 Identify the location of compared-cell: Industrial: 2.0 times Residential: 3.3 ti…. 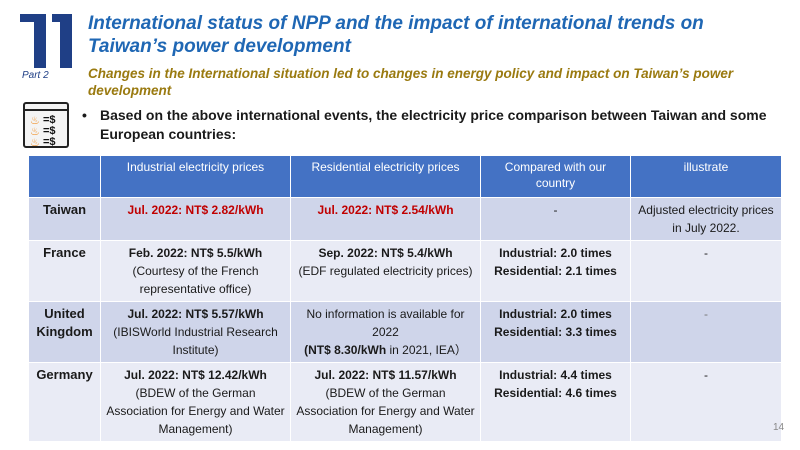
(555, 332).